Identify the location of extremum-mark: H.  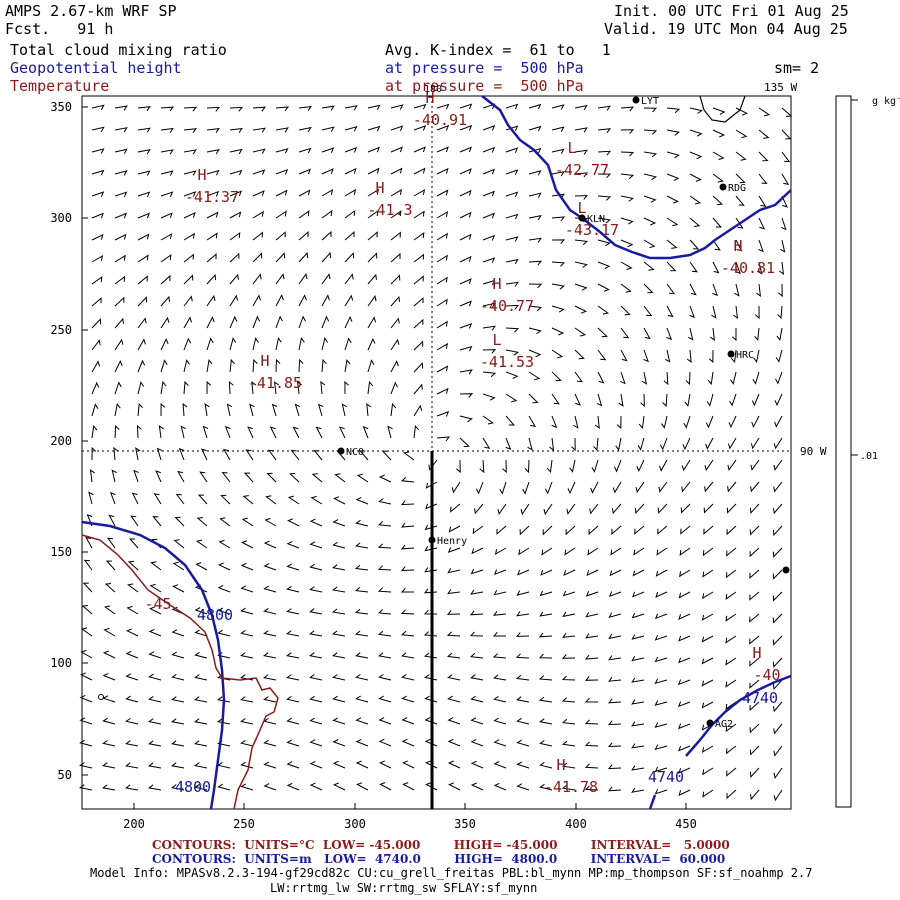
(496, 284).